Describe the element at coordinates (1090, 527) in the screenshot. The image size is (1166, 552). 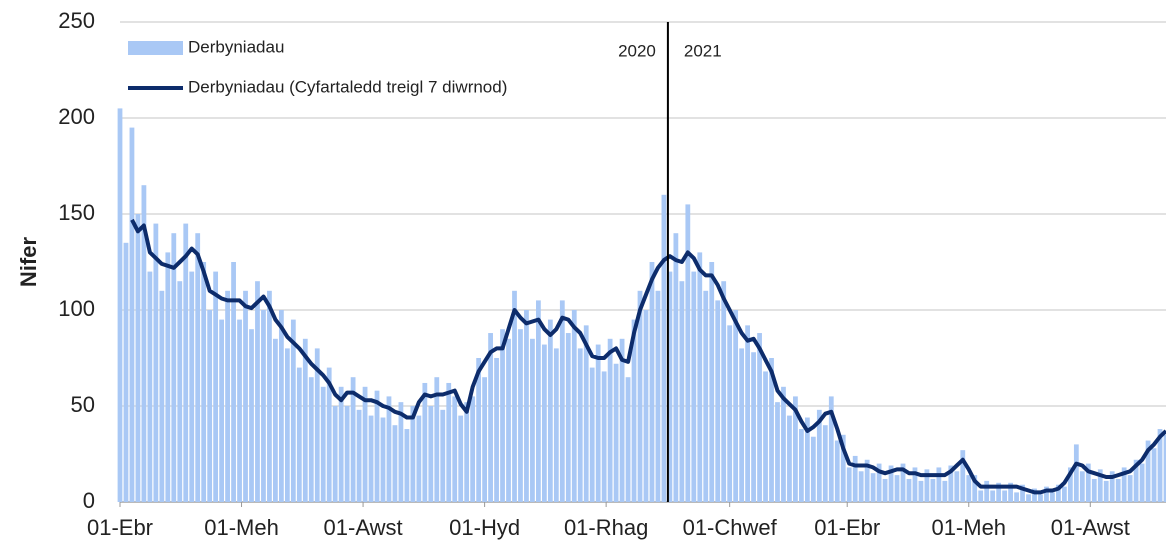
I see `x-tick-label: 01-Awst` at that location.